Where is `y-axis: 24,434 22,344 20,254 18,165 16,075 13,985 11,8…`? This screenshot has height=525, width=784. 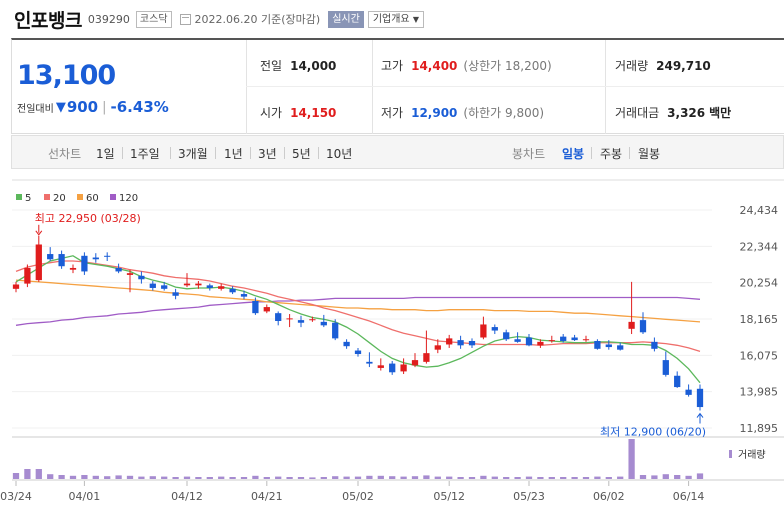
y-axis: 24,434 22,344 20,254 18,165 16,075 13,985 11,8… is located at coordinates (759, 319).